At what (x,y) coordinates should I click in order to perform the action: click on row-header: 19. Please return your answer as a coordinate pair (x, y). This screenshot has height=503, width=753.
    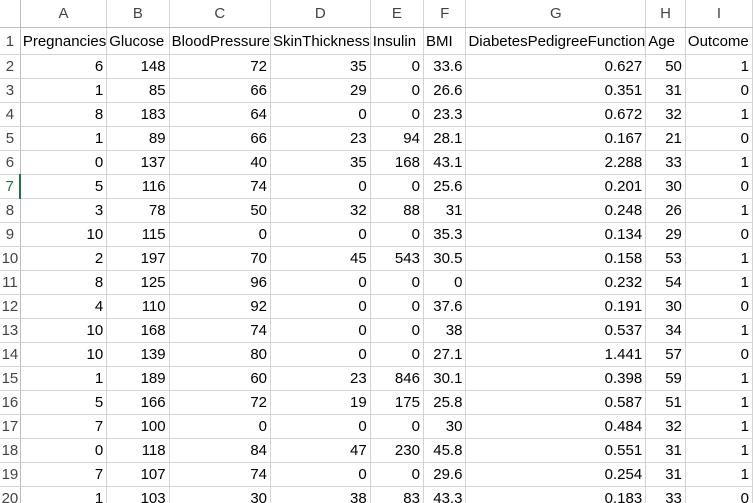
    Looking at the image, I should click on (10, 474).